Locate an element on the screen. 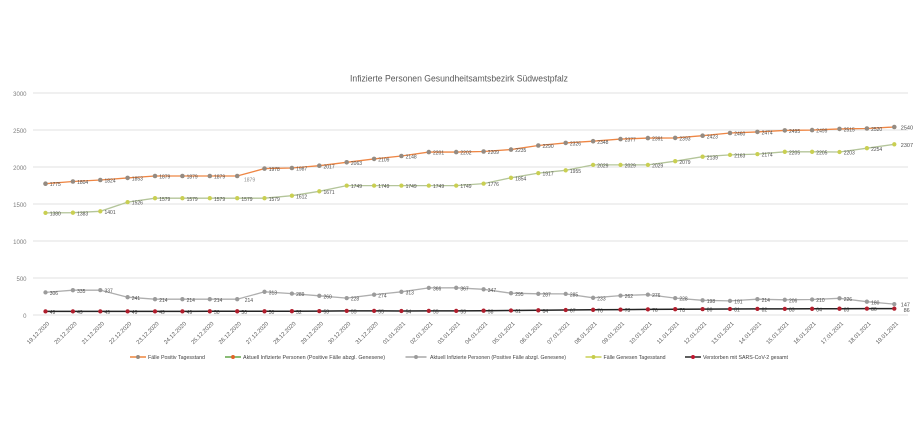 The image size is (920, 443). svg-text: 367 is located at coordinates (464, 289).